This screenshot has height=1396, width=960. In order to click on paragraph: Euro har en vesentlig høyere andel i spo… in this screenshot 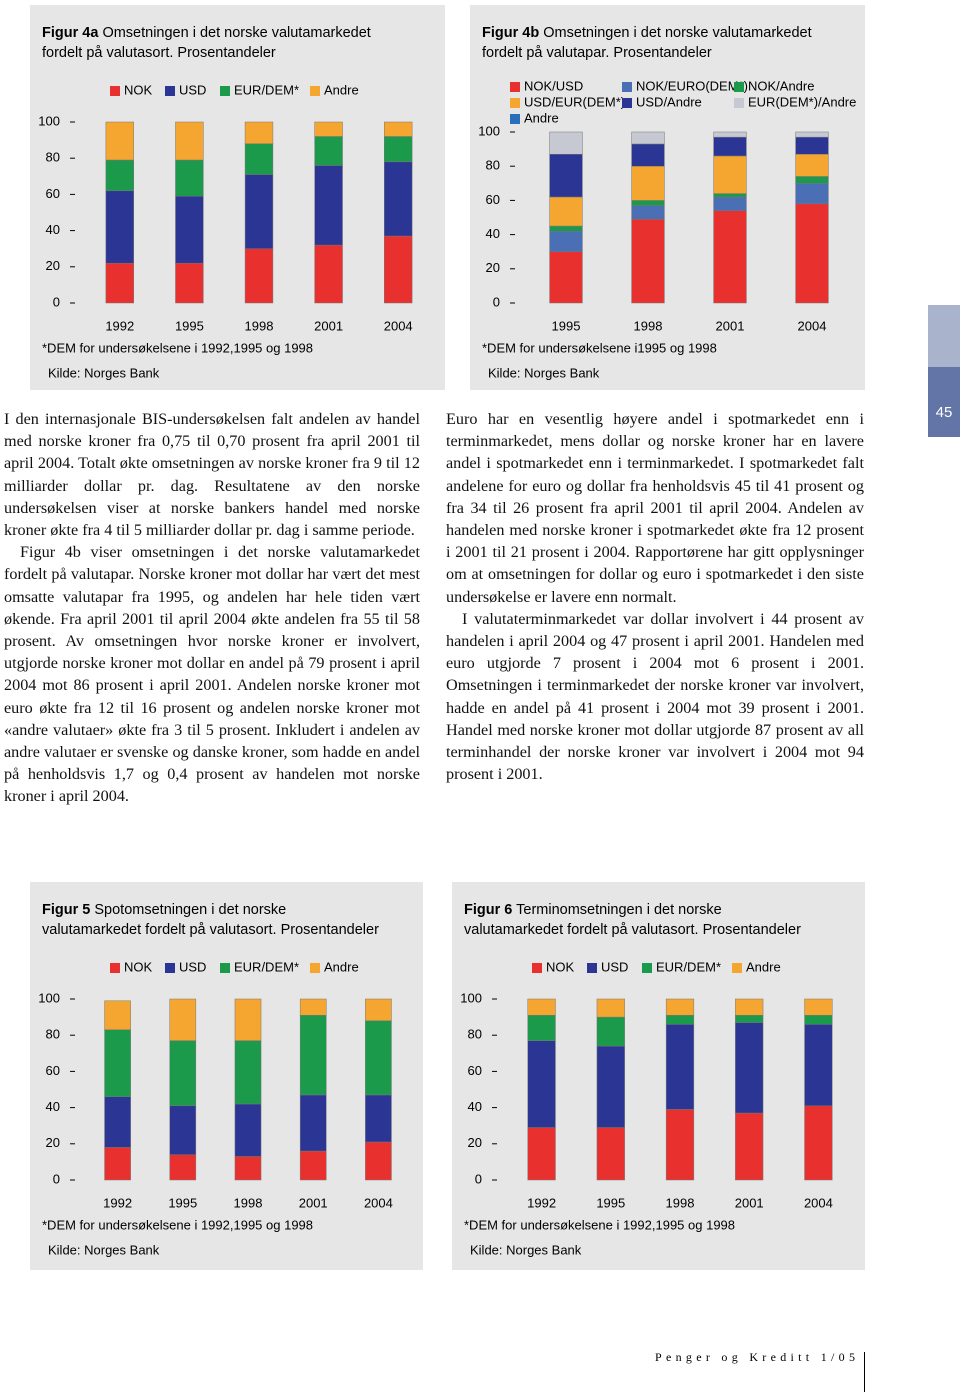, I will do `click(655, 508)`.